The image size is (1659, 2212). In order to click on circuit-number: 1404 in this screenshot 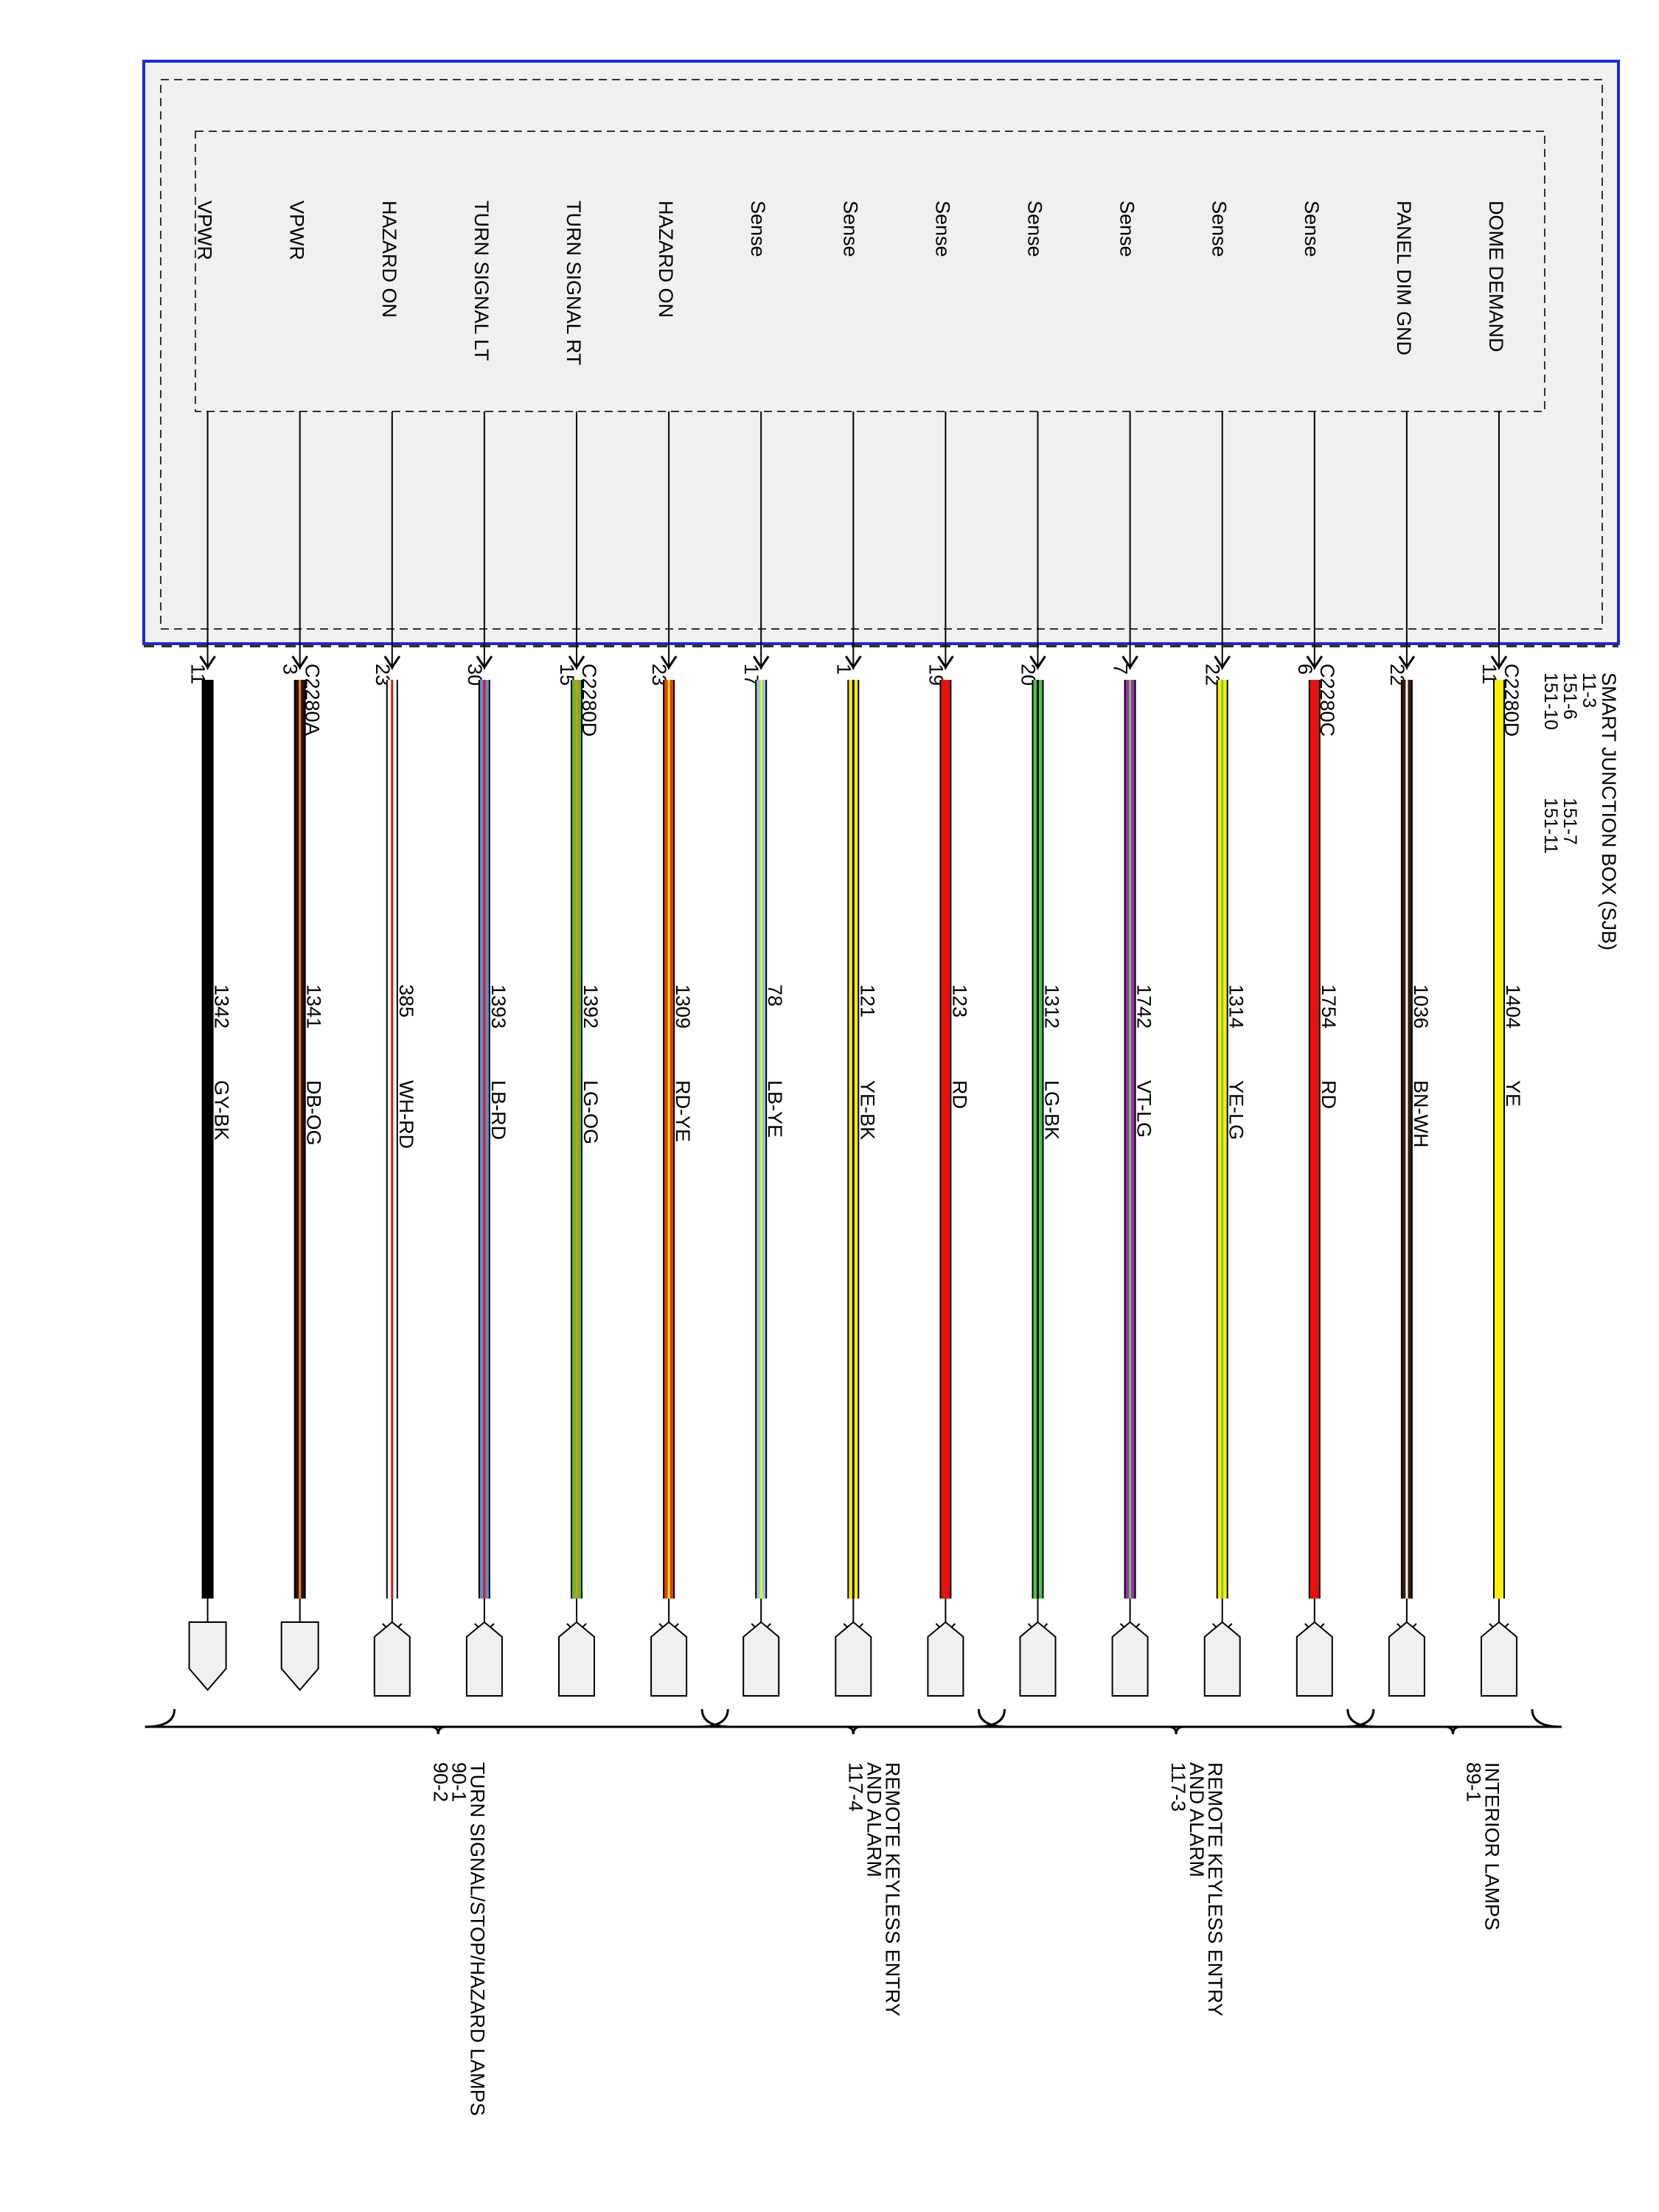, I will do `click(1513, 1006)`.